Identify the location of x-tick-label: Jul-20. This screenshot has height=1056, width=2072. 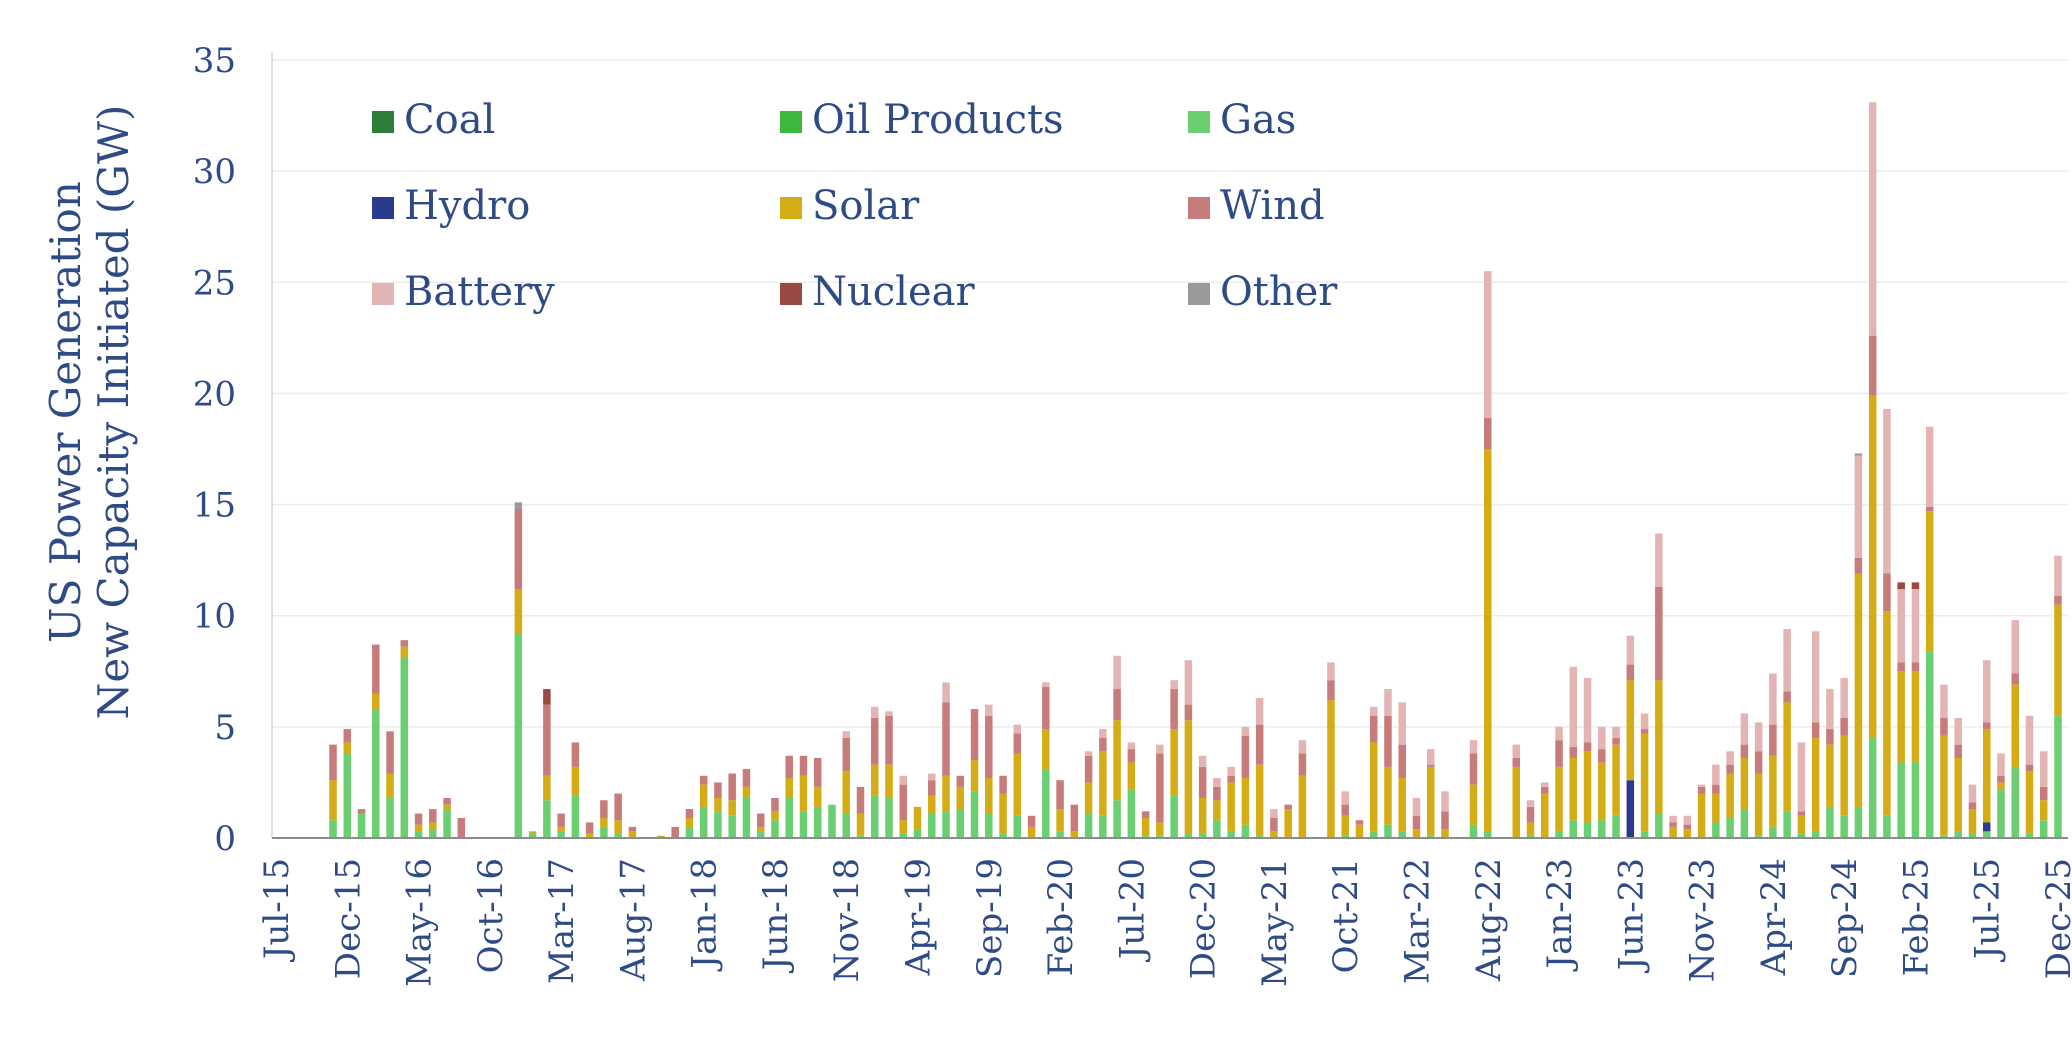
(1132, 910).